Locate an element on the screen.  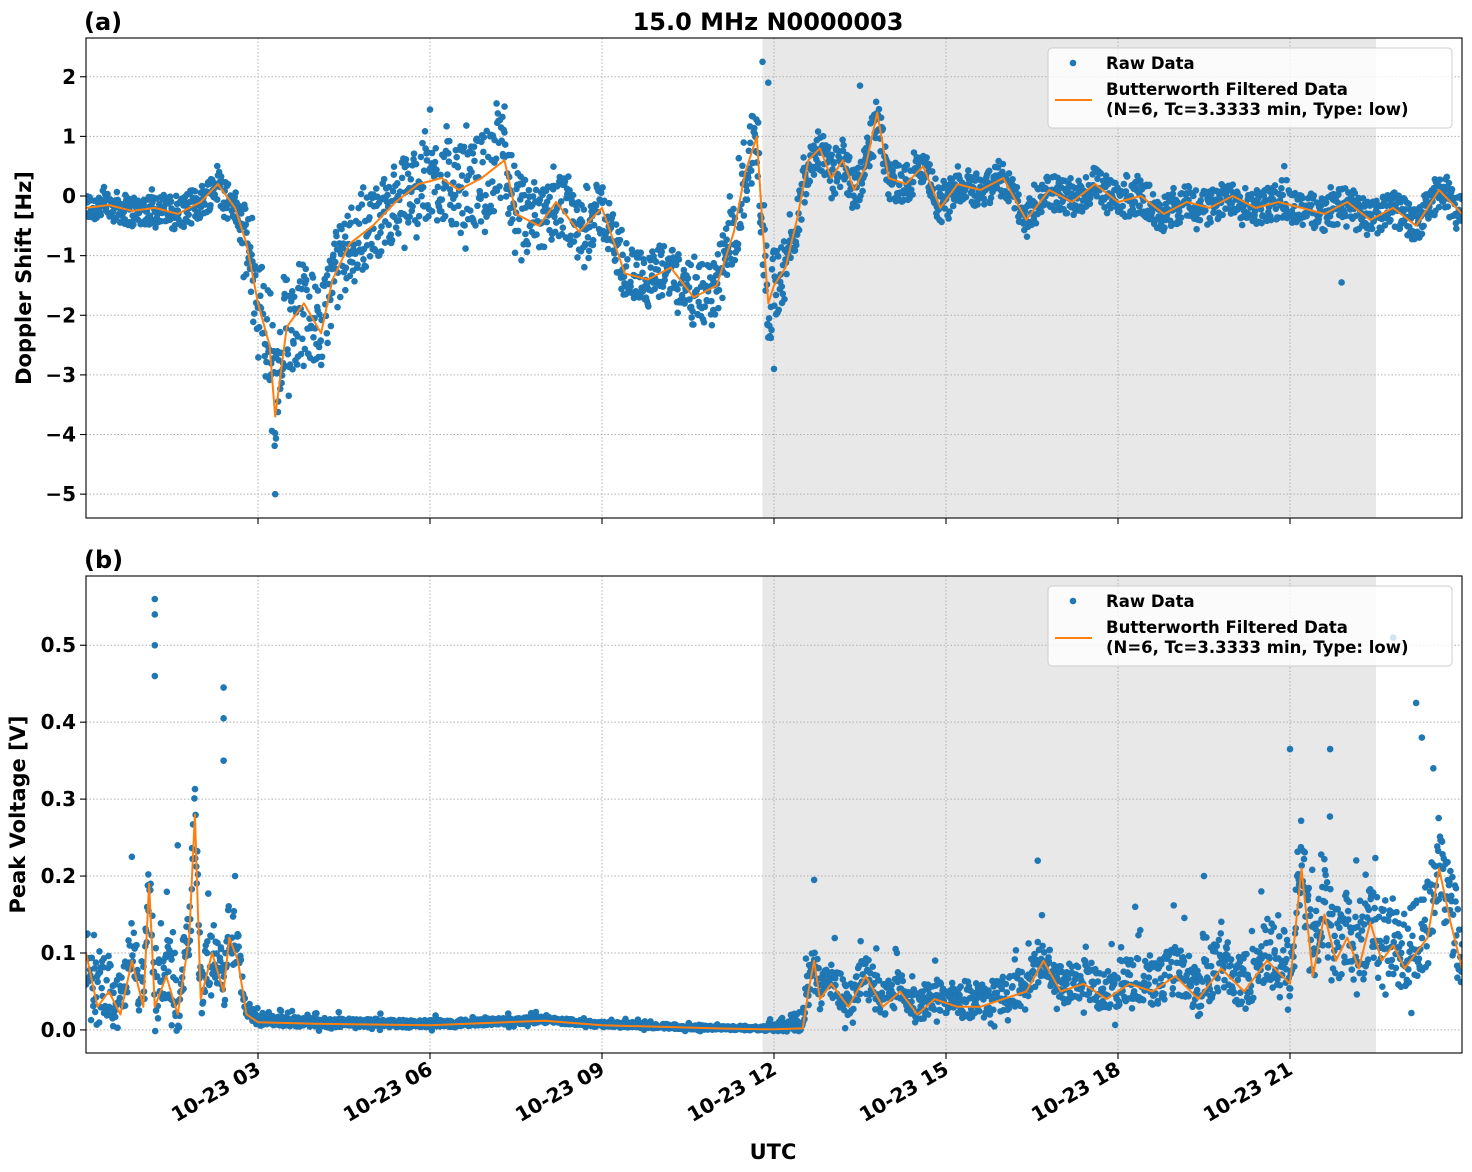
legend-box is located at coordinates (1250, 88).